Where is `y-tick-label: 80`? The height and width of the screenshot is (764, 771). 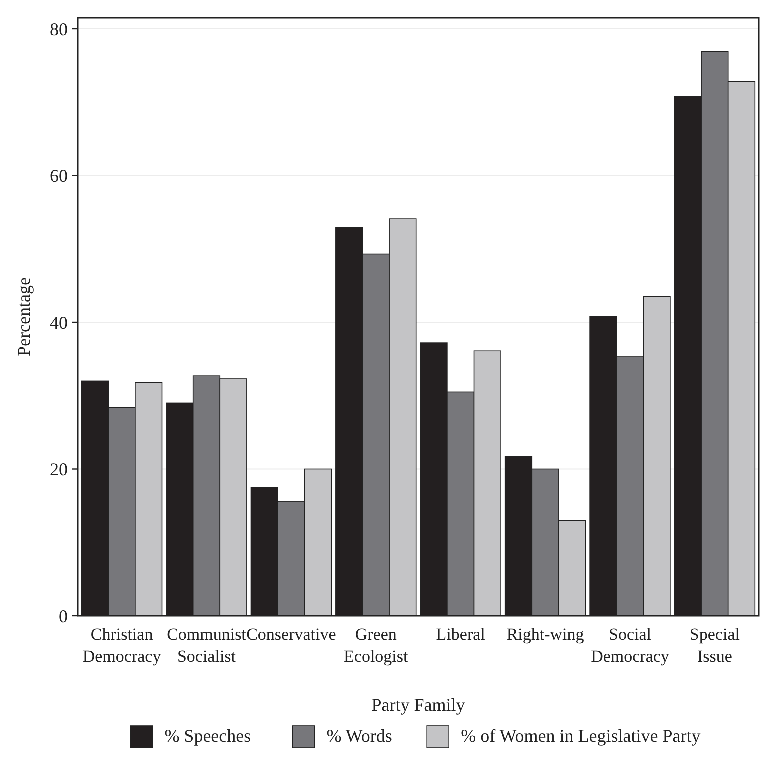
y-tick-label: 80 is located at coordinates (59, 29).